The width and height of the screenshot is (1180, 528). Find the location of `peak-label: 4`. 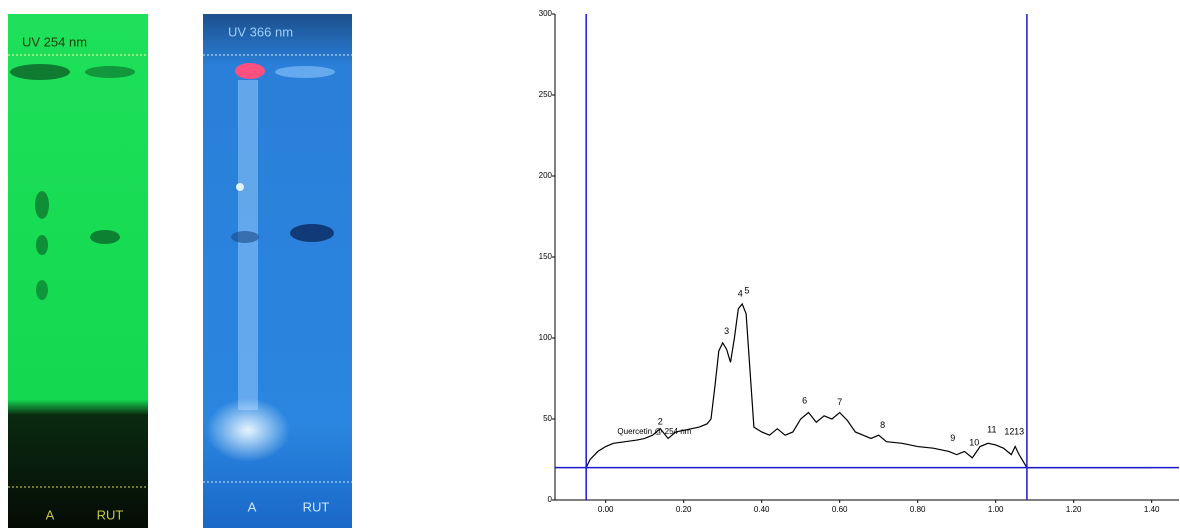

peak-label: 4 is located at coordinates (740, 294).